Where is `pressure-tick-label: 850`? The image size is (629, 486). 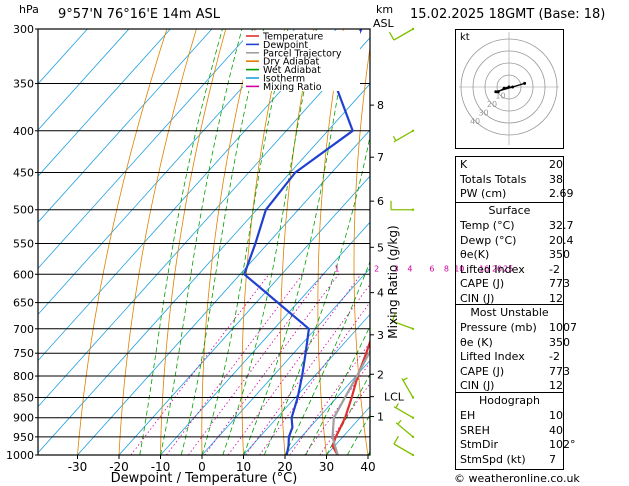
pressure-tick-label: 850 is located at coordinates (23, 397).